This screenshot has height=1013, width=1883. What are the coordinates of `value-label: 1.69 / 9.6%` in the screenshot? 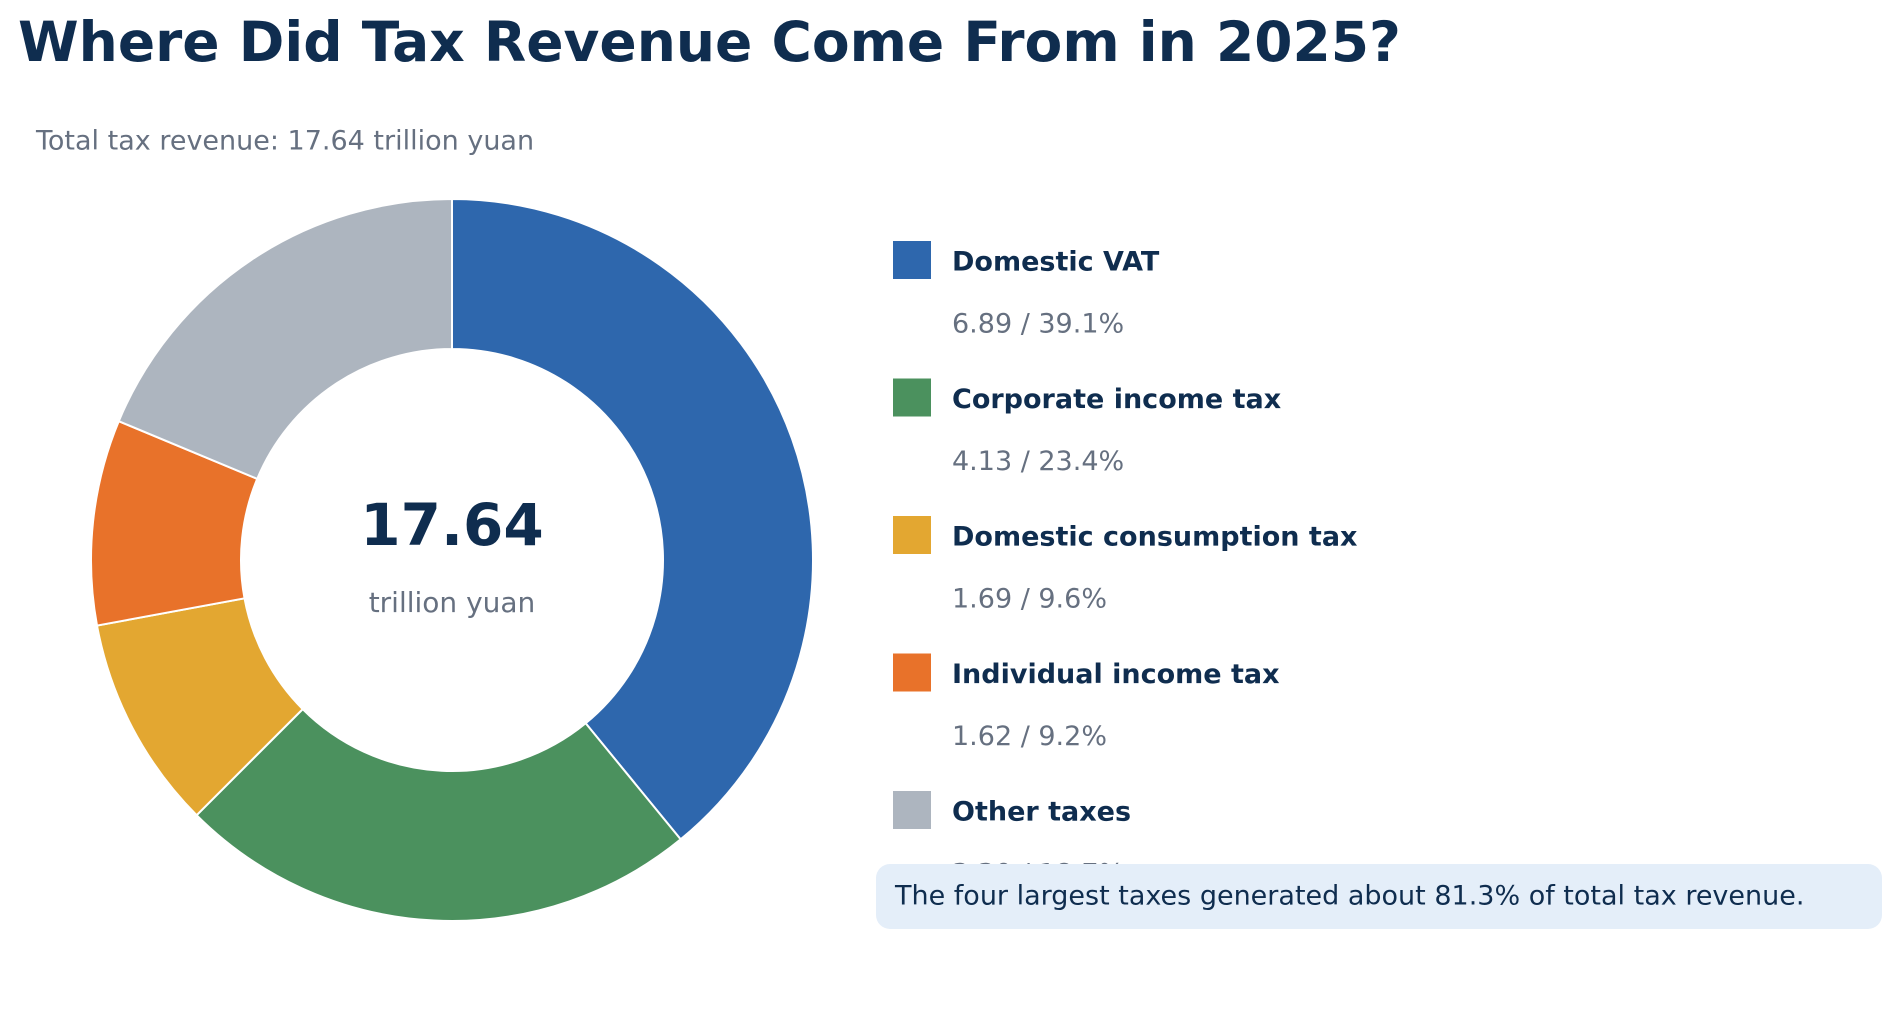 It's located at (1029, 599).